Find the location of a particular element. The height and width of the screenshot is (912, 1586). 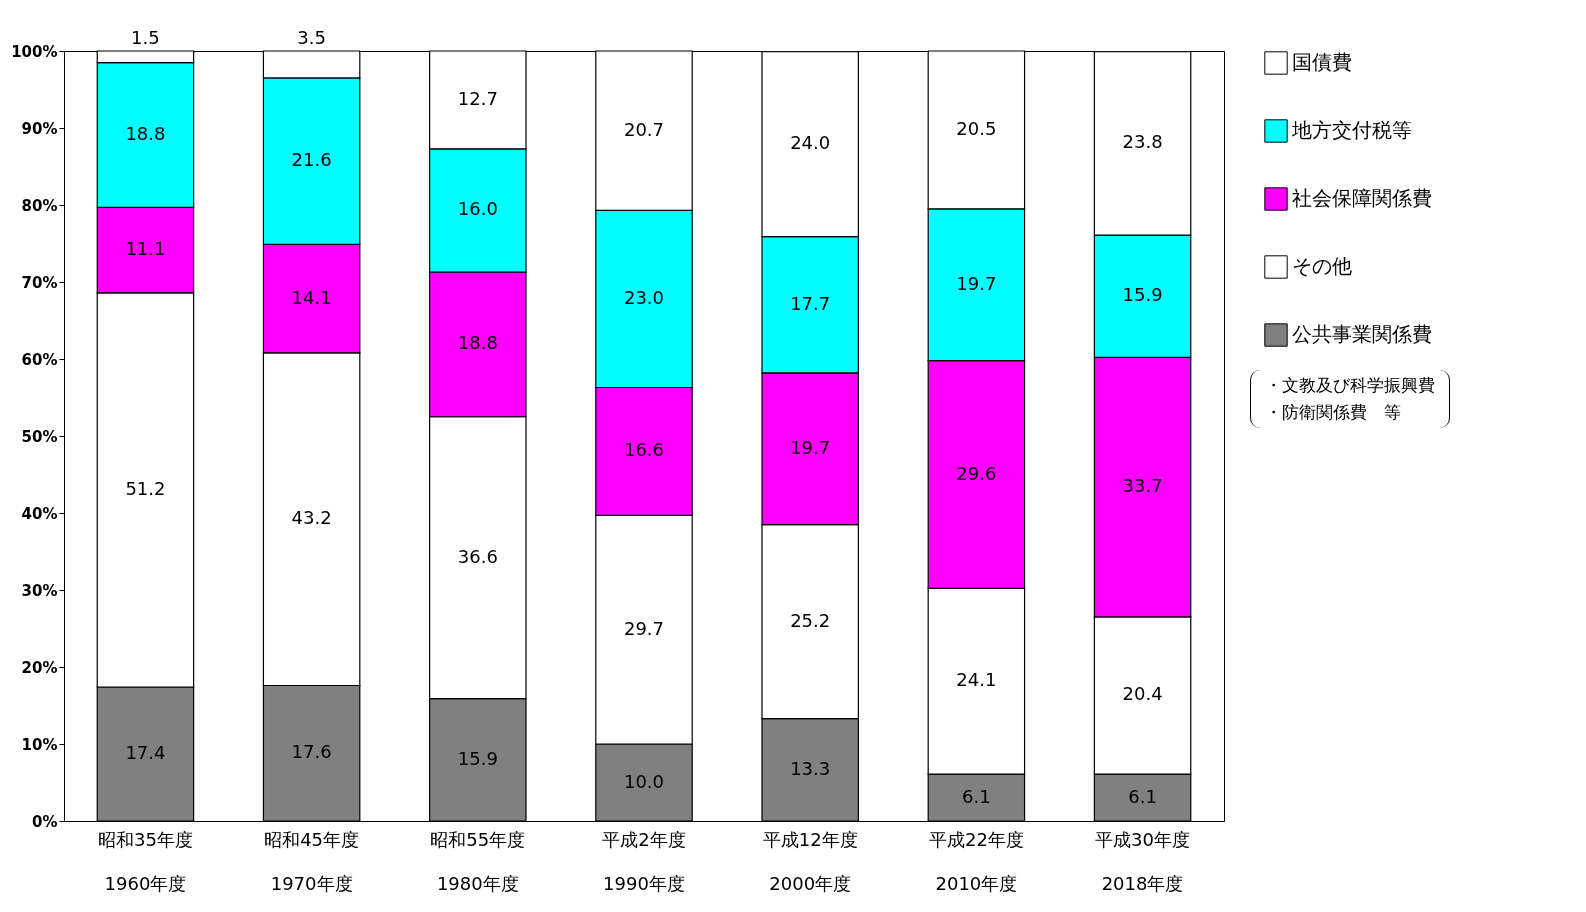

legend-label: その他 is located at coordinates (1322, 266).